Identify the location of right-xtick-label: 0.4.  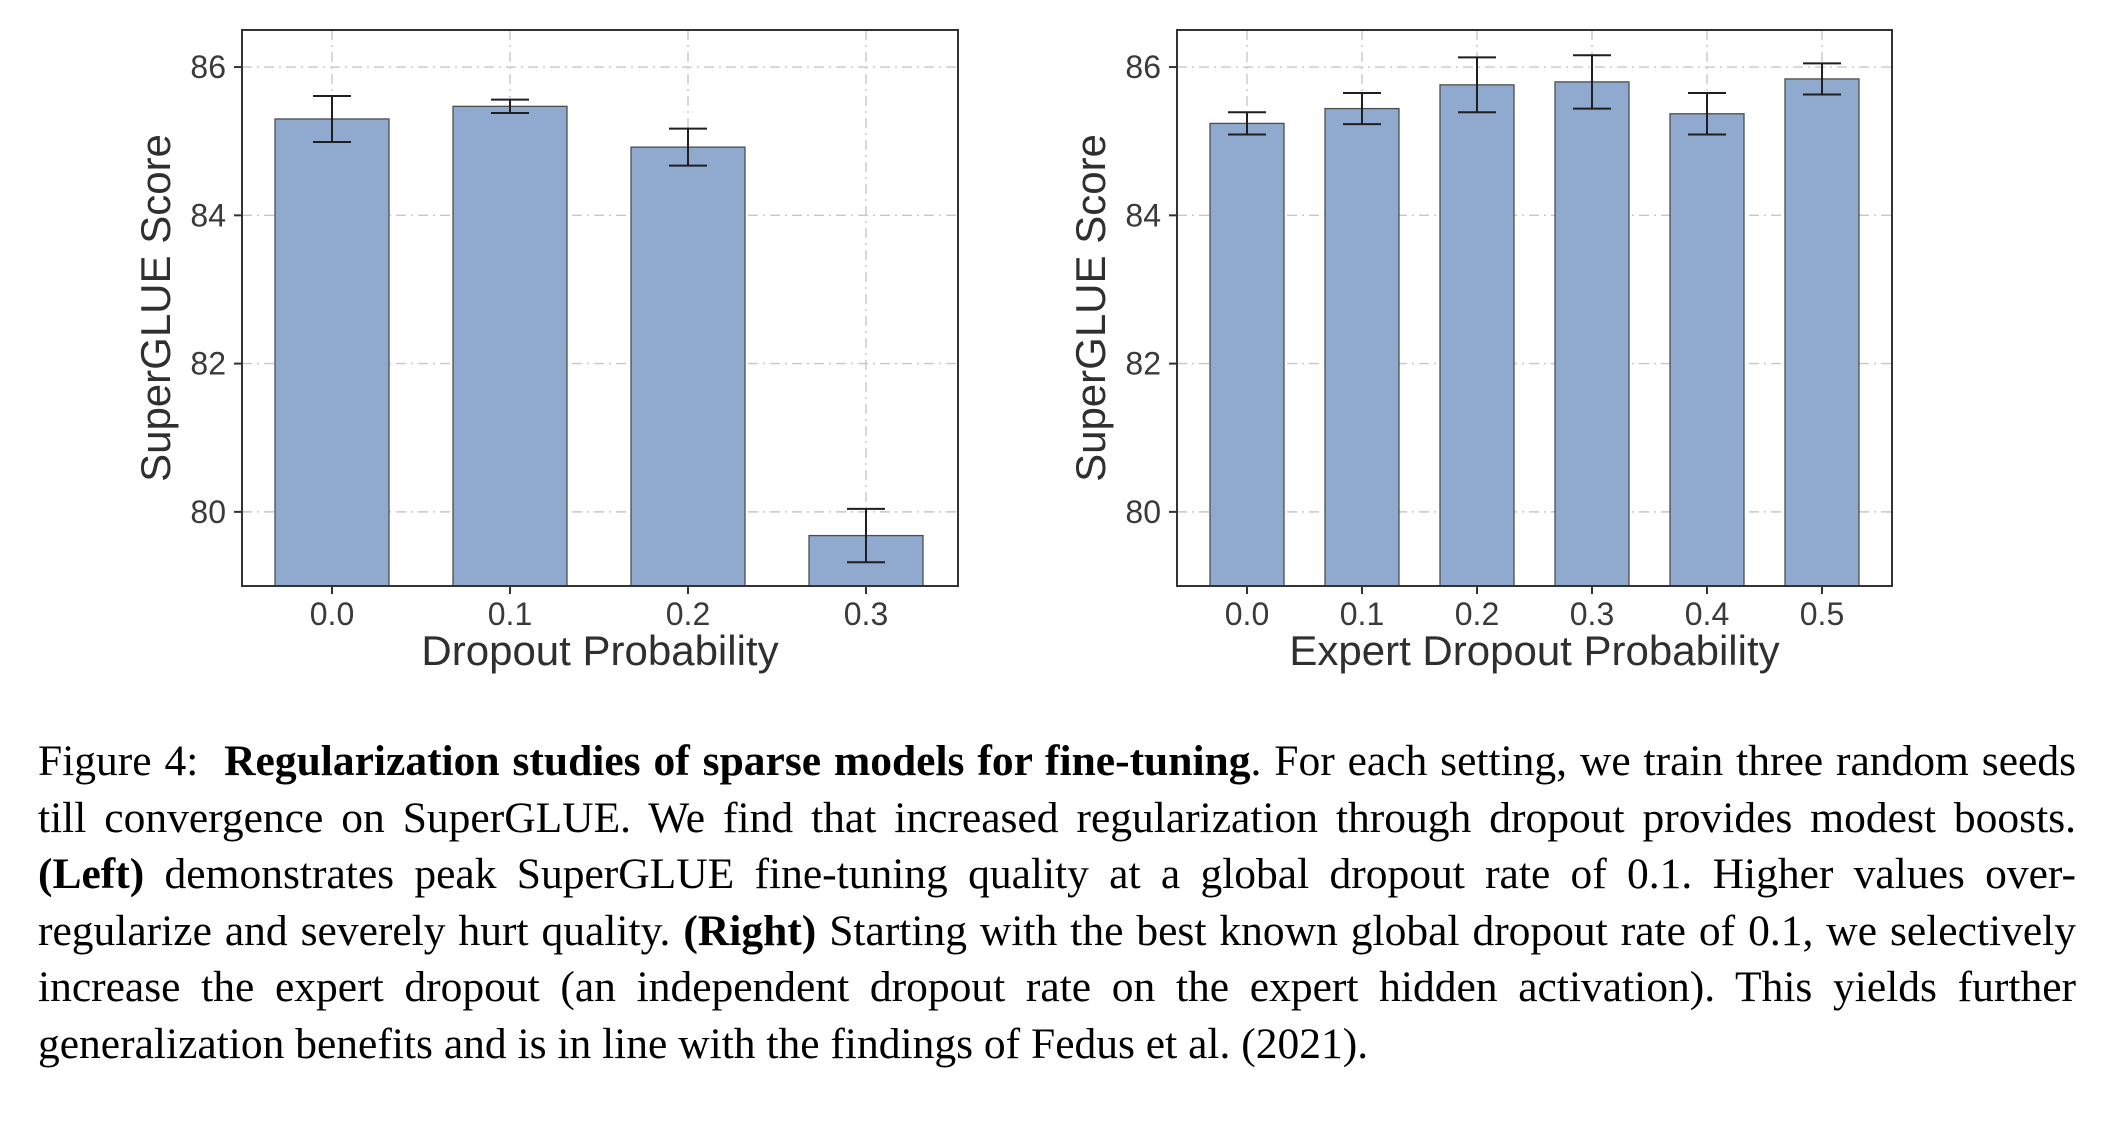
(1707, 614).